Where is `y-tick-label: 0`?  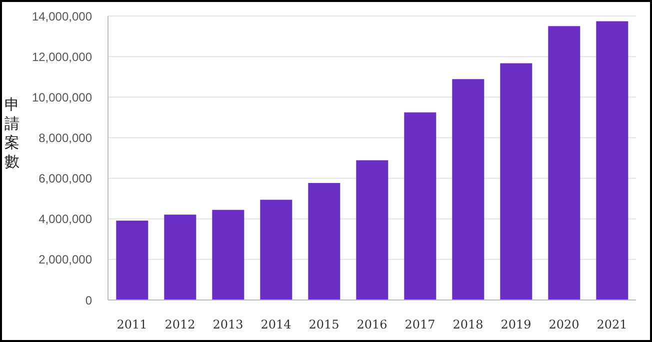 y-tick-label: 0 is located at coordinates (88, 300).